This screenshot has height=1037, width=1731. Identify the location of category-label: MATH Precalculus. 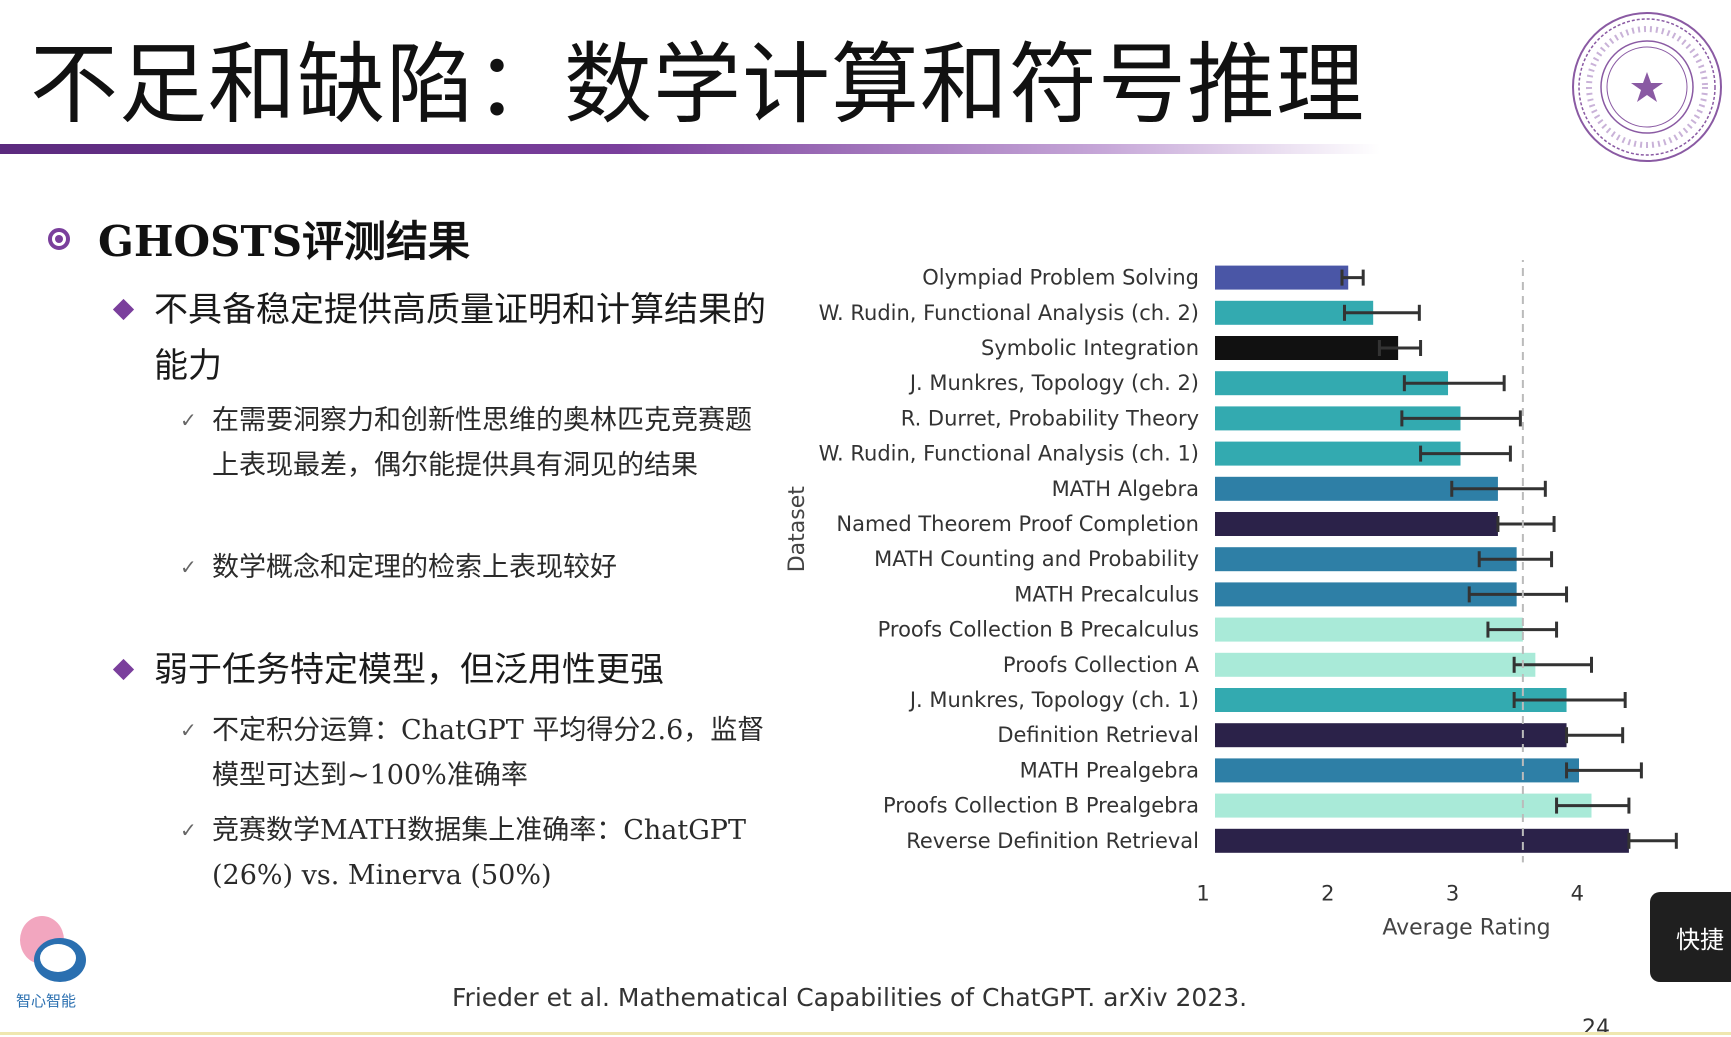
(1106, 594).